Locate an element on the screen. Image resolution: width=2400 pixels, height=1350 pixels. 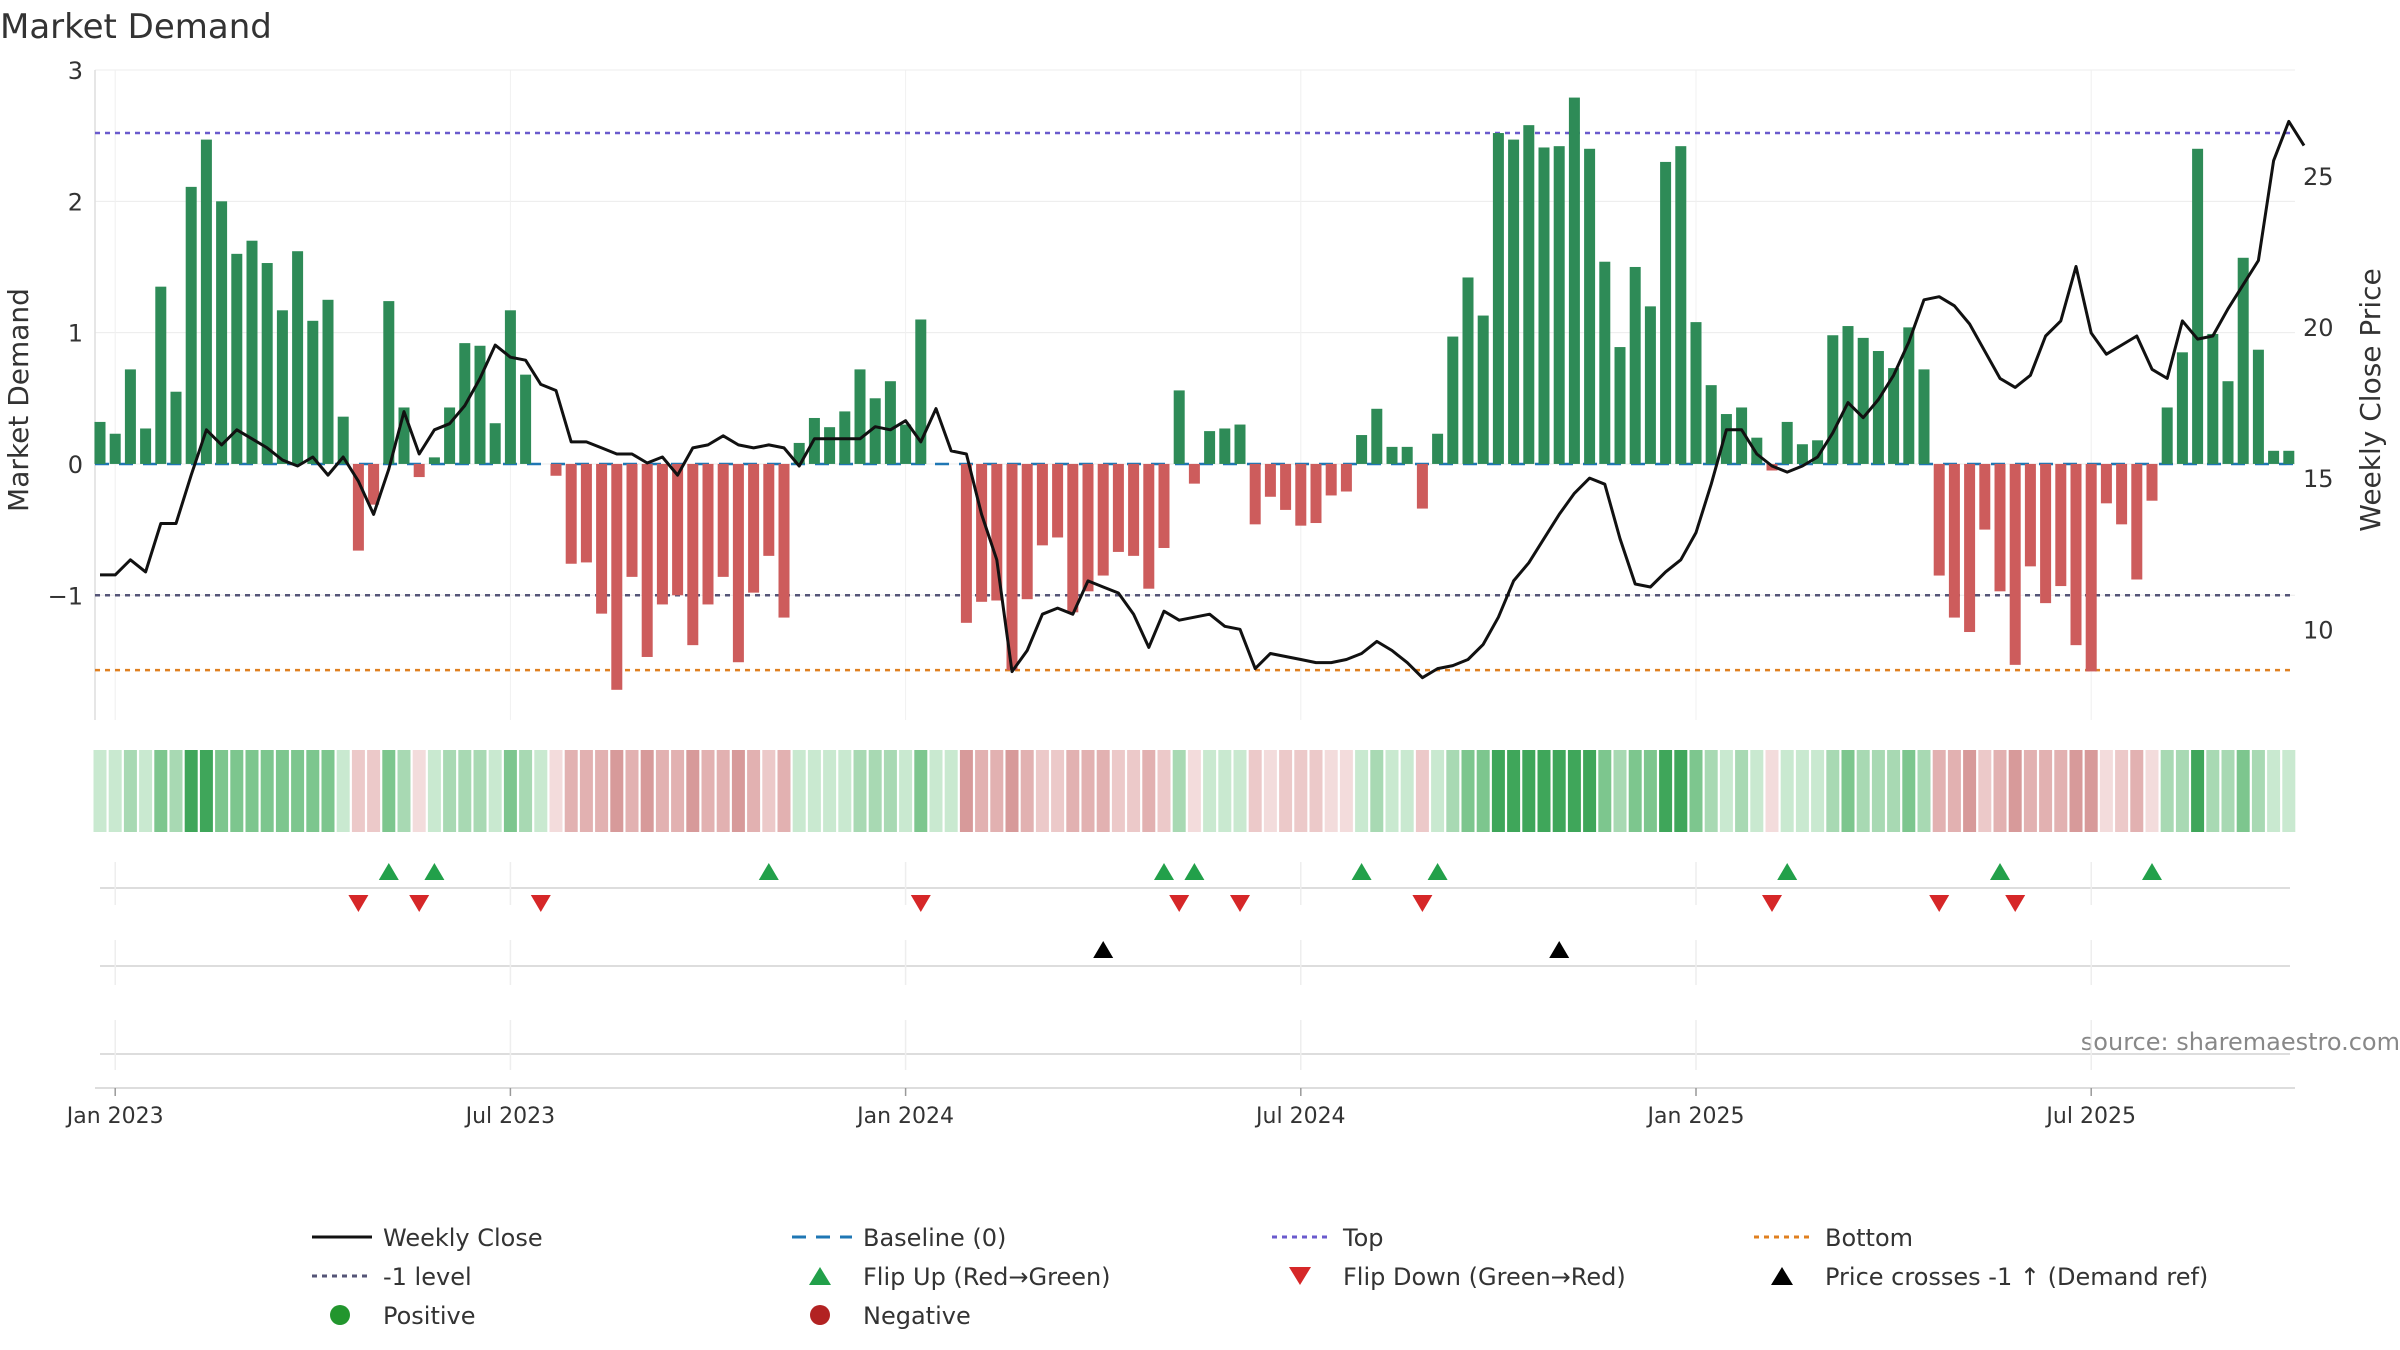
y-tick-label: −1 is located at coordinates (65, 596).